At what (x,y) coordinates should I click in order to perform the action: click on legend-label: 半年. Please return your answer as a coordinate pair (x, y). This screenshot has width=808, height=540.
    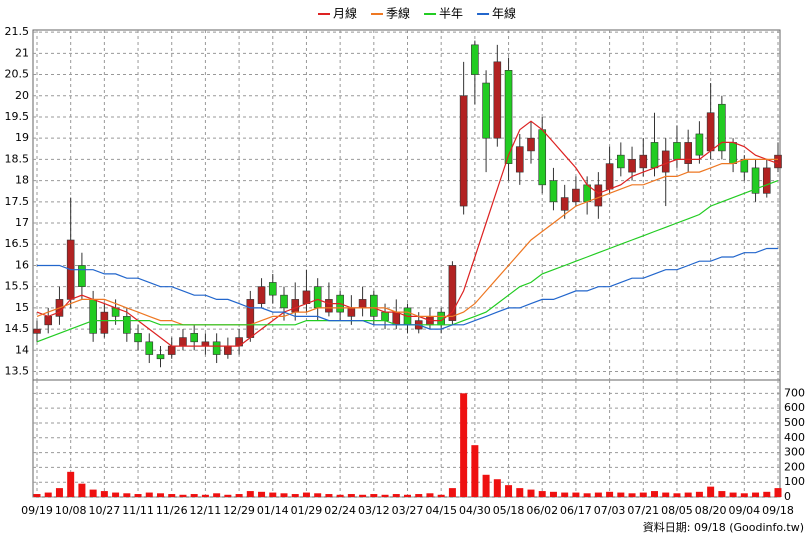
    Looking at the image, I should click on (451, 14).